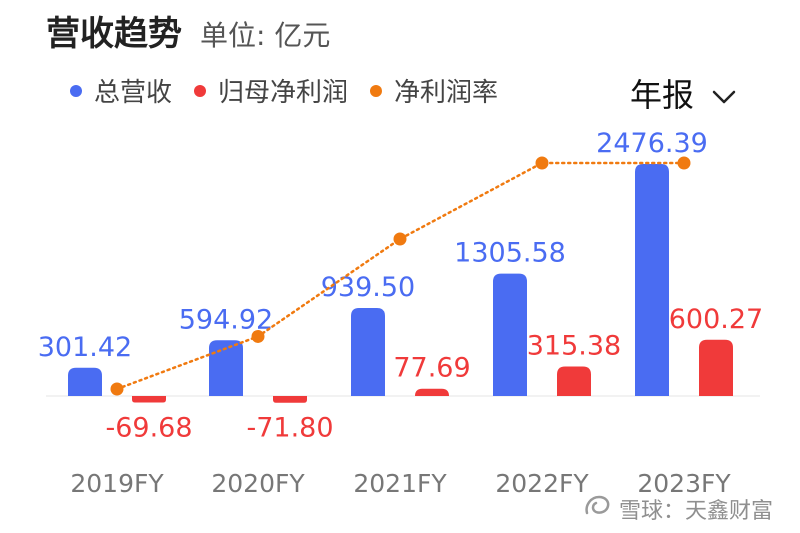  Describe the element at coordinates (117, 483) in the screenshot. I see `x-tick-label: 2019FY` at that location.